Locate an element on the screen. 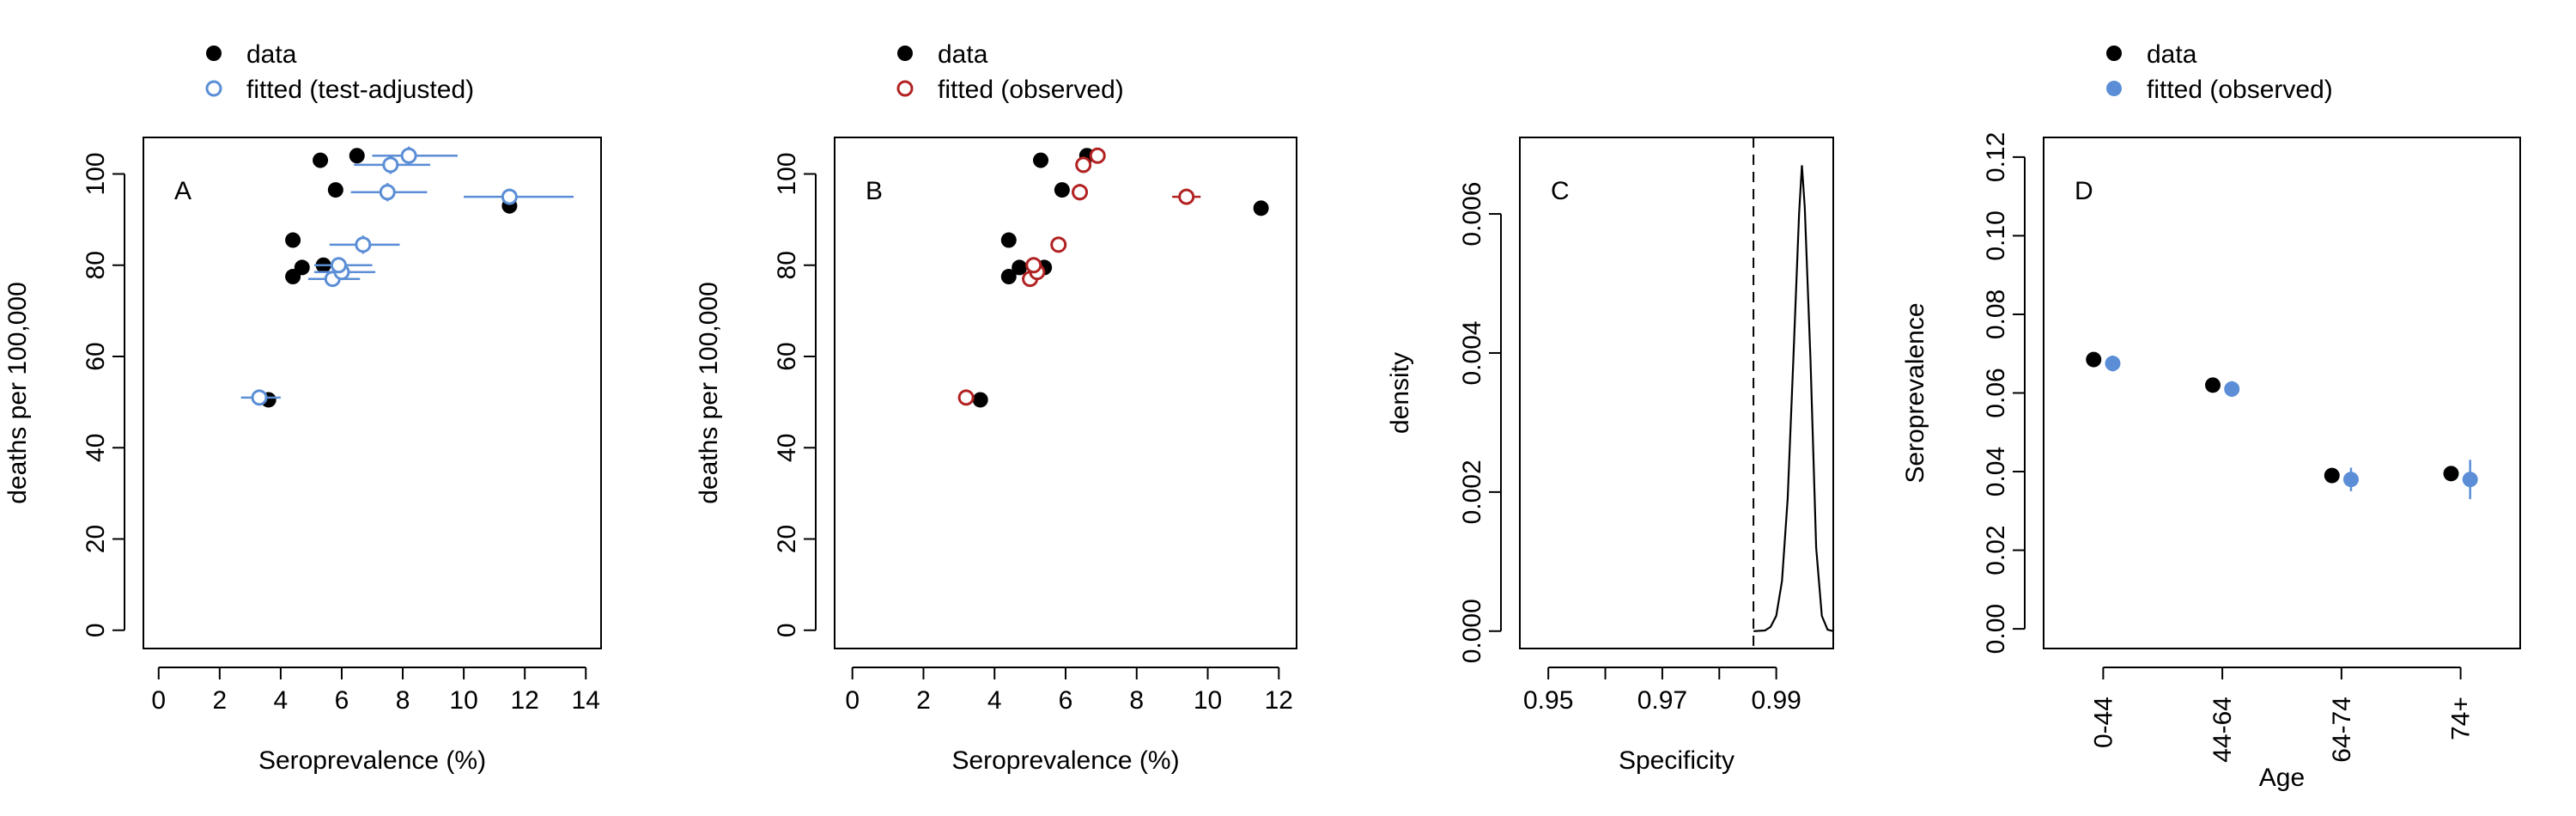 Image resolution: width=2576 pixels, height=816 pixels. y-tick-label: 0.10 is located at coordinates (1996, 235).